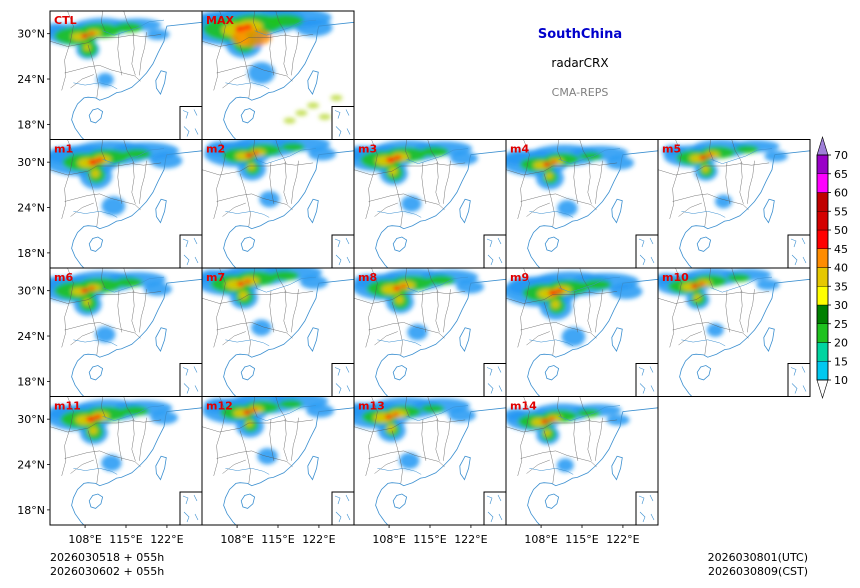  Describe the element at coordinates (540, 539) in the screenshot. I see `x-tick-label: 108°E` at that location.